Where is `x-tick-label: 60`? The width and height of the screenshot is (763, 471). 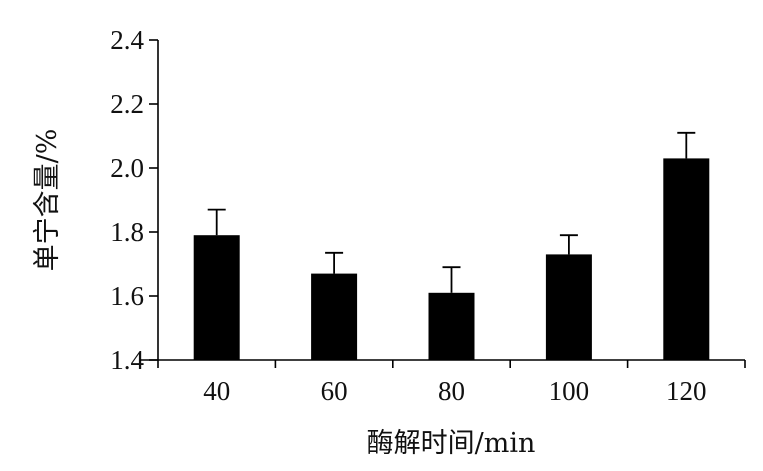
x-tick-label: 60 is located at coordinates (334, 391).